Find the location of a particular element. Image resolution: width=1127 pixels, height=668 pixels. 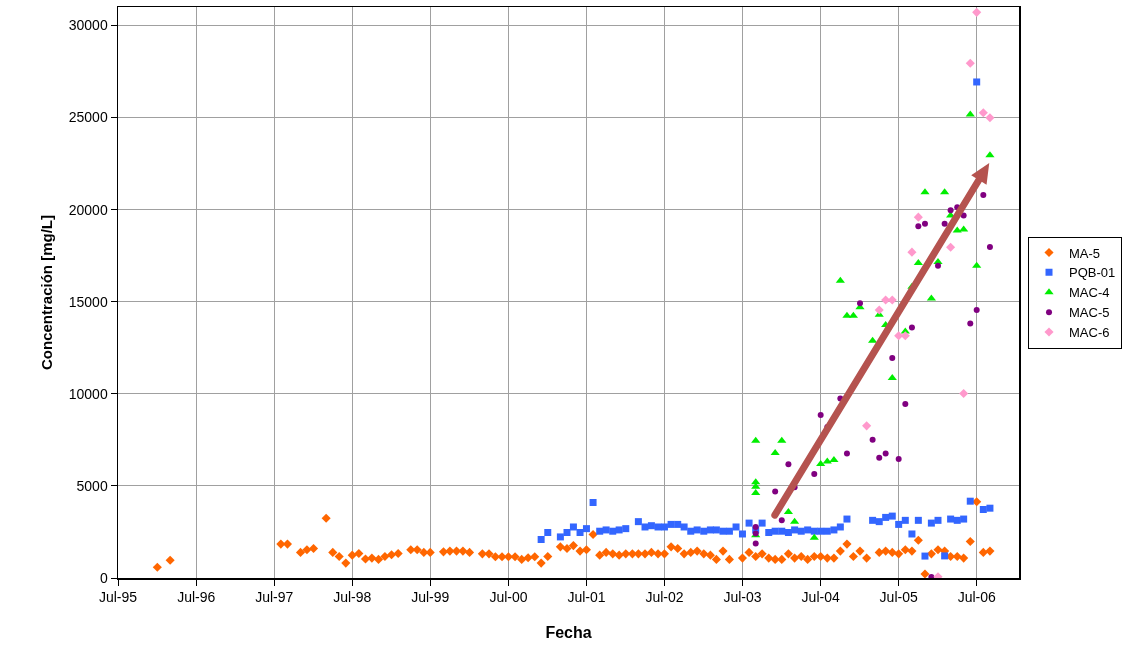

x-tick-label: Jul-04 is located at coordinates (820, 597).